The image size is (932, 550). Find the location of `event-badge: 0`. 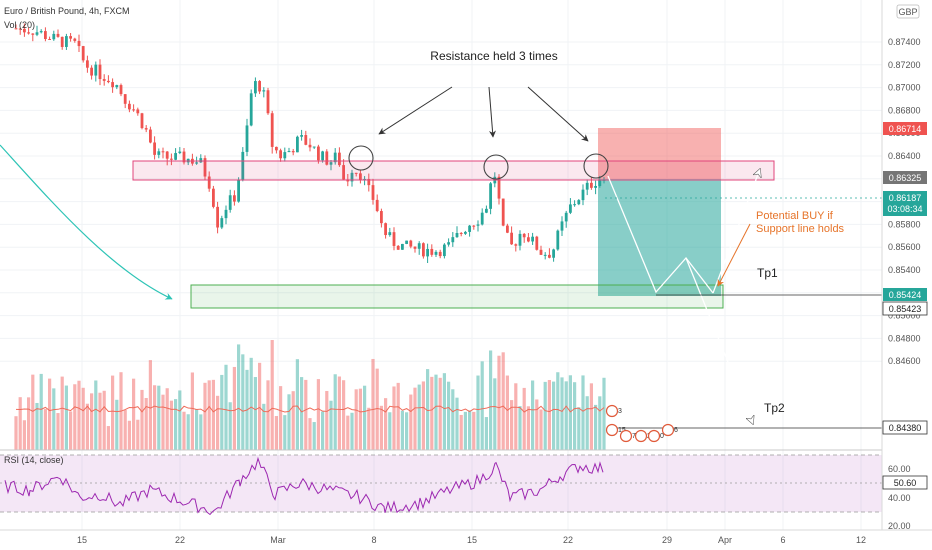

event-badge: 0 is located at coordinates (656, 436).